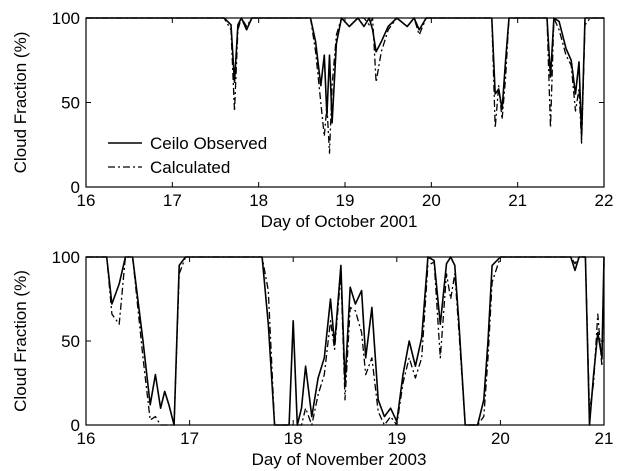 This screenshot has width=618, height=471. Describe the element at coordinates (190, 167) in the screenshot. I see `legend-label-calculated: Calculated` at that location.